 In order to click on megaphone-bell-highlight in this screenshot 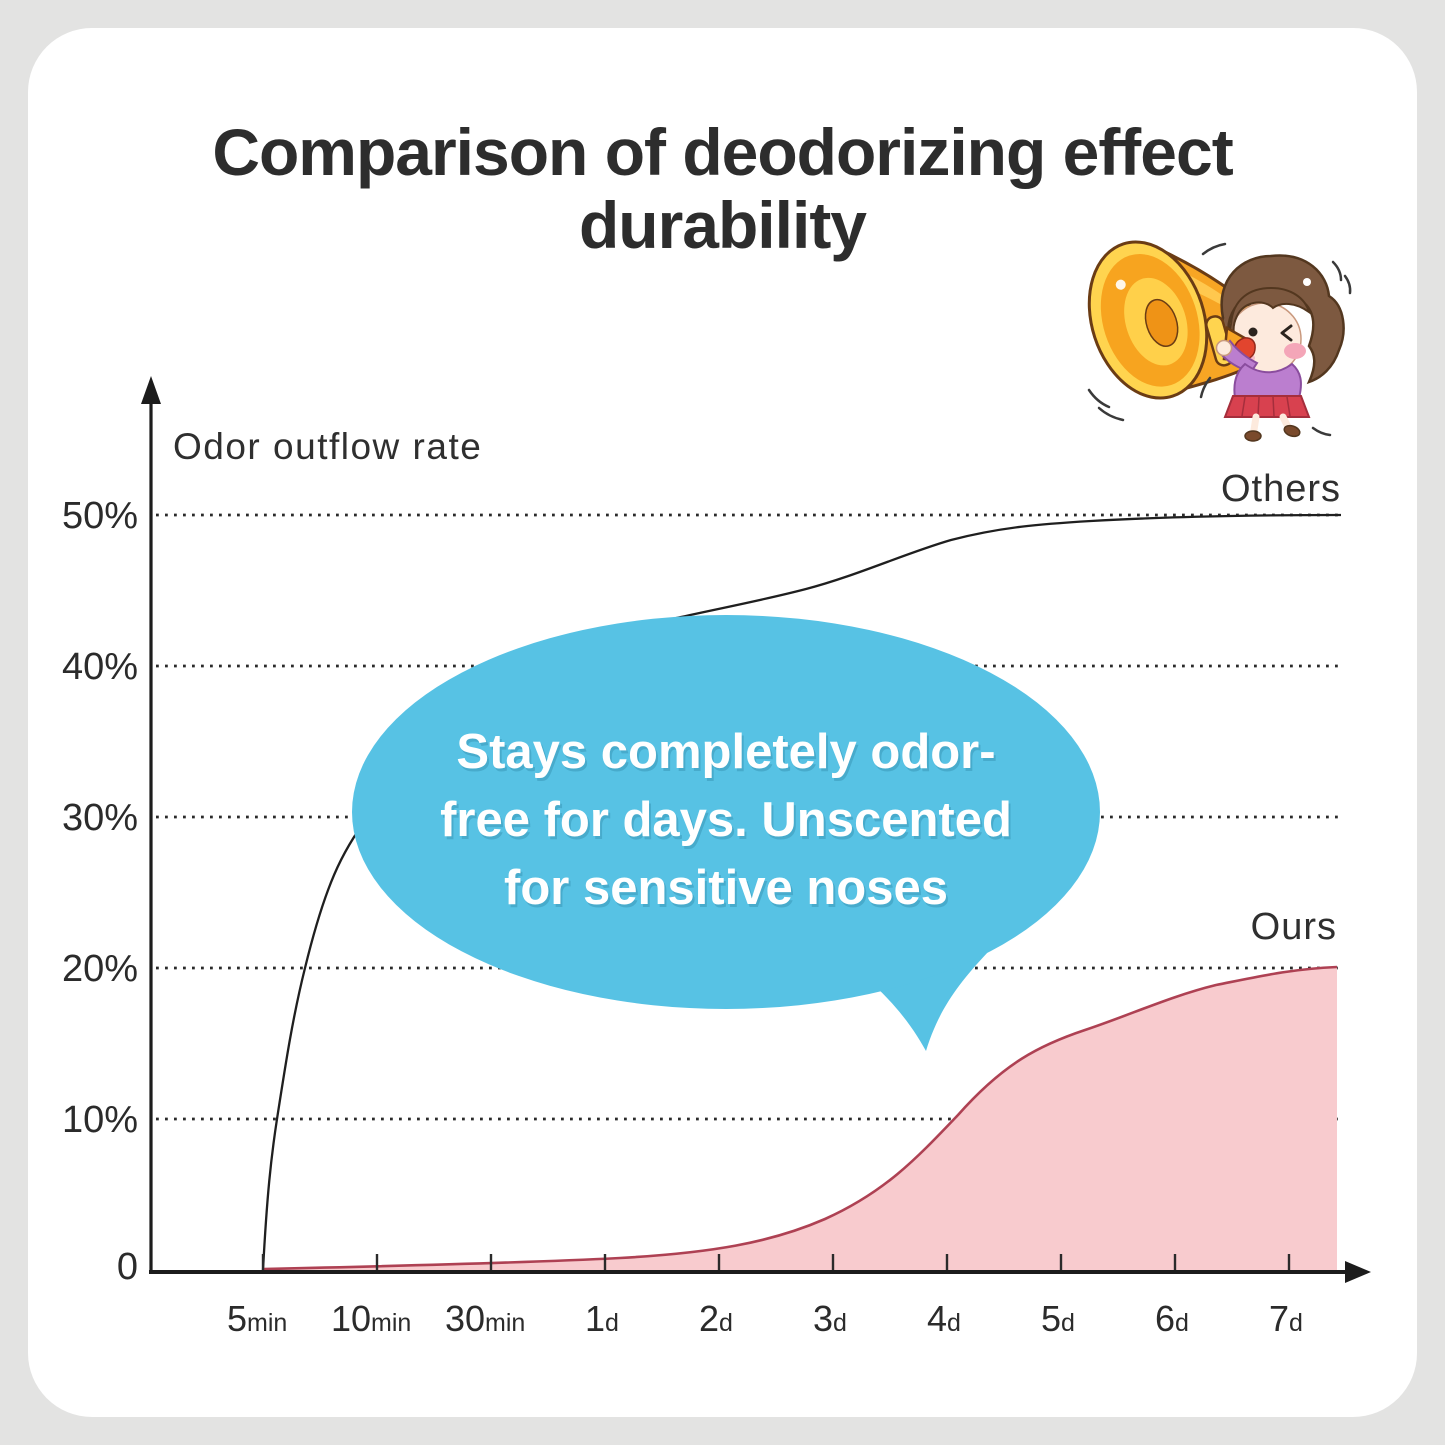, I will do `click(1120, 284)`.